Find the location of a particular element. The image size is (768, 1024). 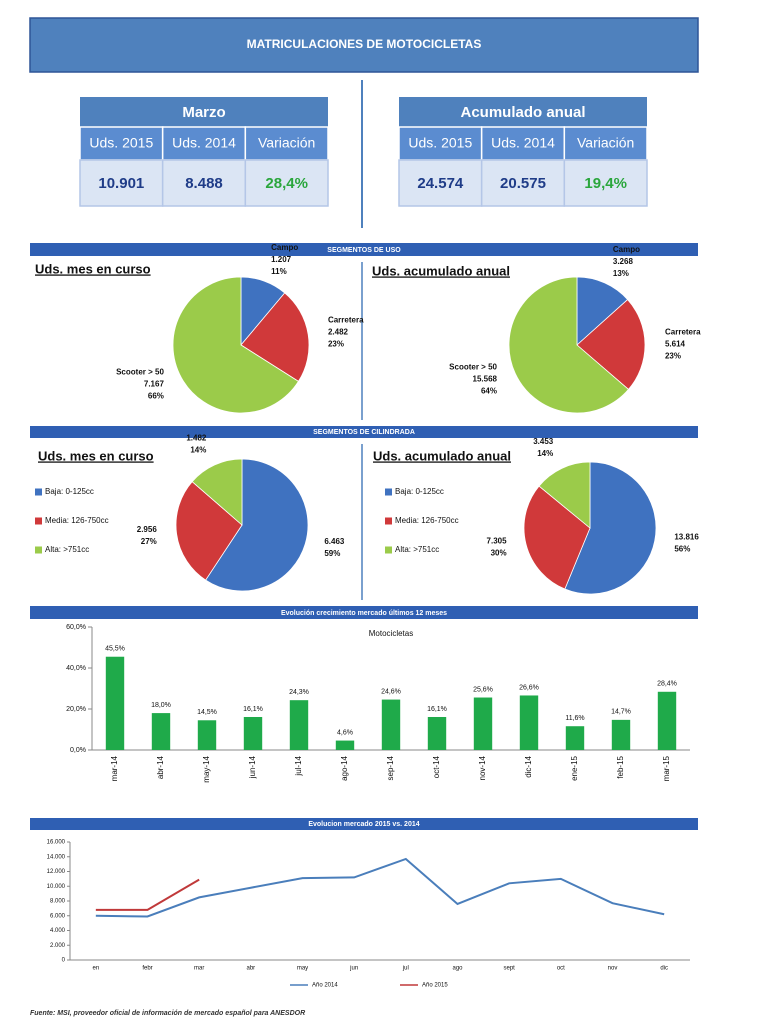

bar-label: 18,0% is located at coordinates (161, 705).